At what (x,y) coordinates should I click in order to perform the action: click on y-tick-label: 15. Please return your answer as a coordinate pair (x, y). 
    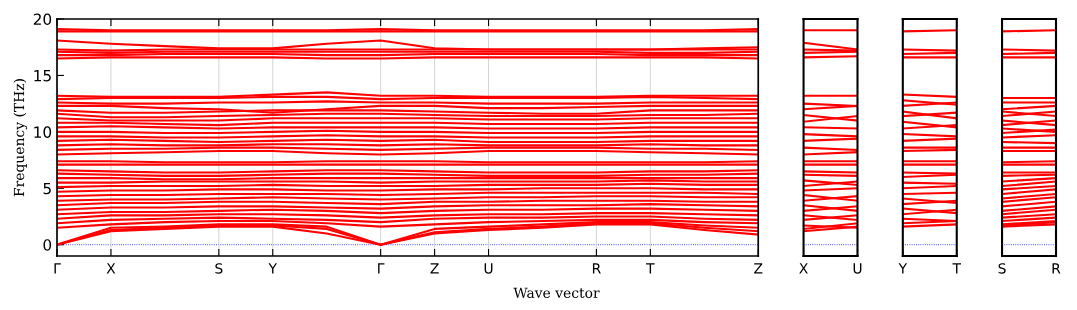
    Looking at the image, I should click on (42, 76).